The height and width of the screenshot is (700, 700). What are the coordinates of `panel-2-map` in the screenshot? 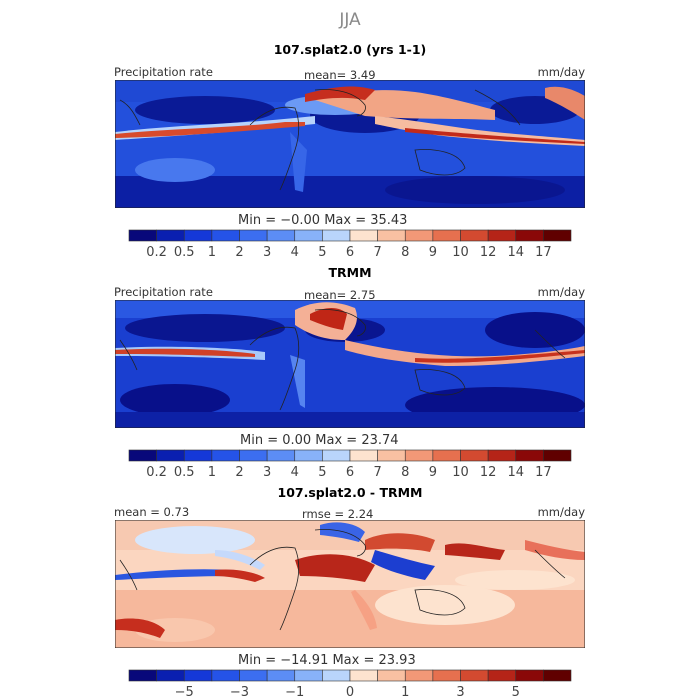 It's located at (350, 364).